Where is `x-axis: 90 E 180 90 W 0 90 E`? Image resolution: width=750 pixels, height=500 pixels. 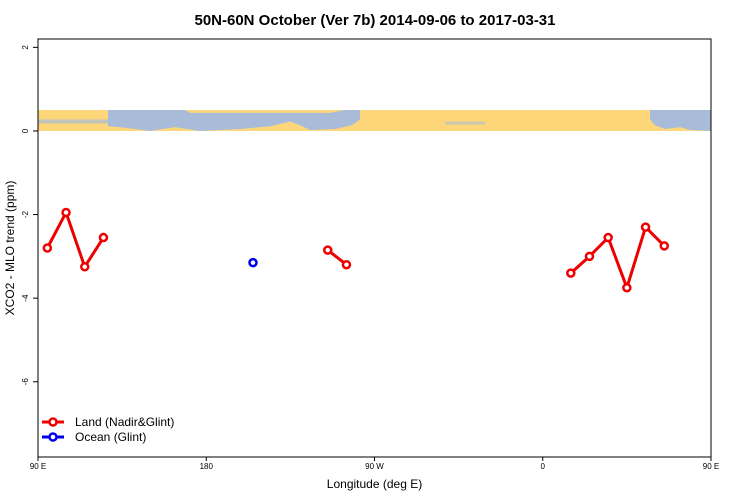
x-axis: 90 E 180 90 W 0 90 E is located at coordinates (374, 464).